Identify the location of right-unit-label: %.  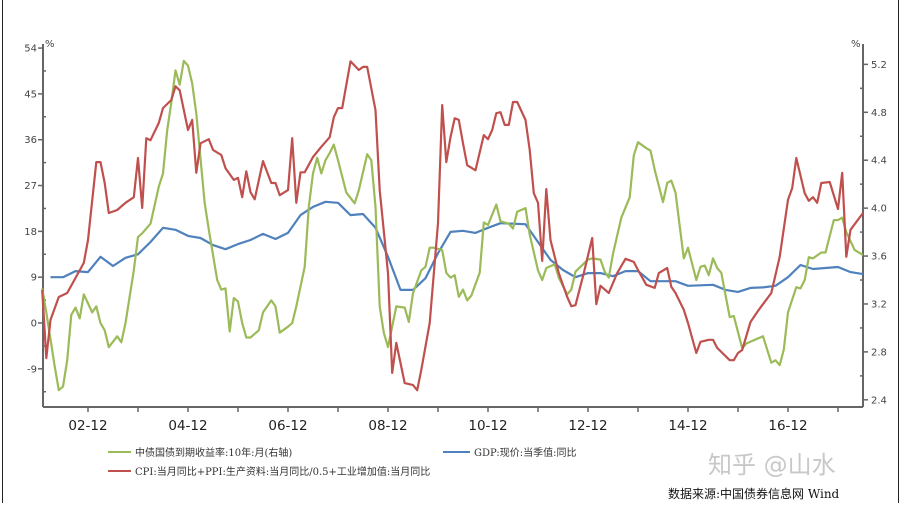
(856, 44).